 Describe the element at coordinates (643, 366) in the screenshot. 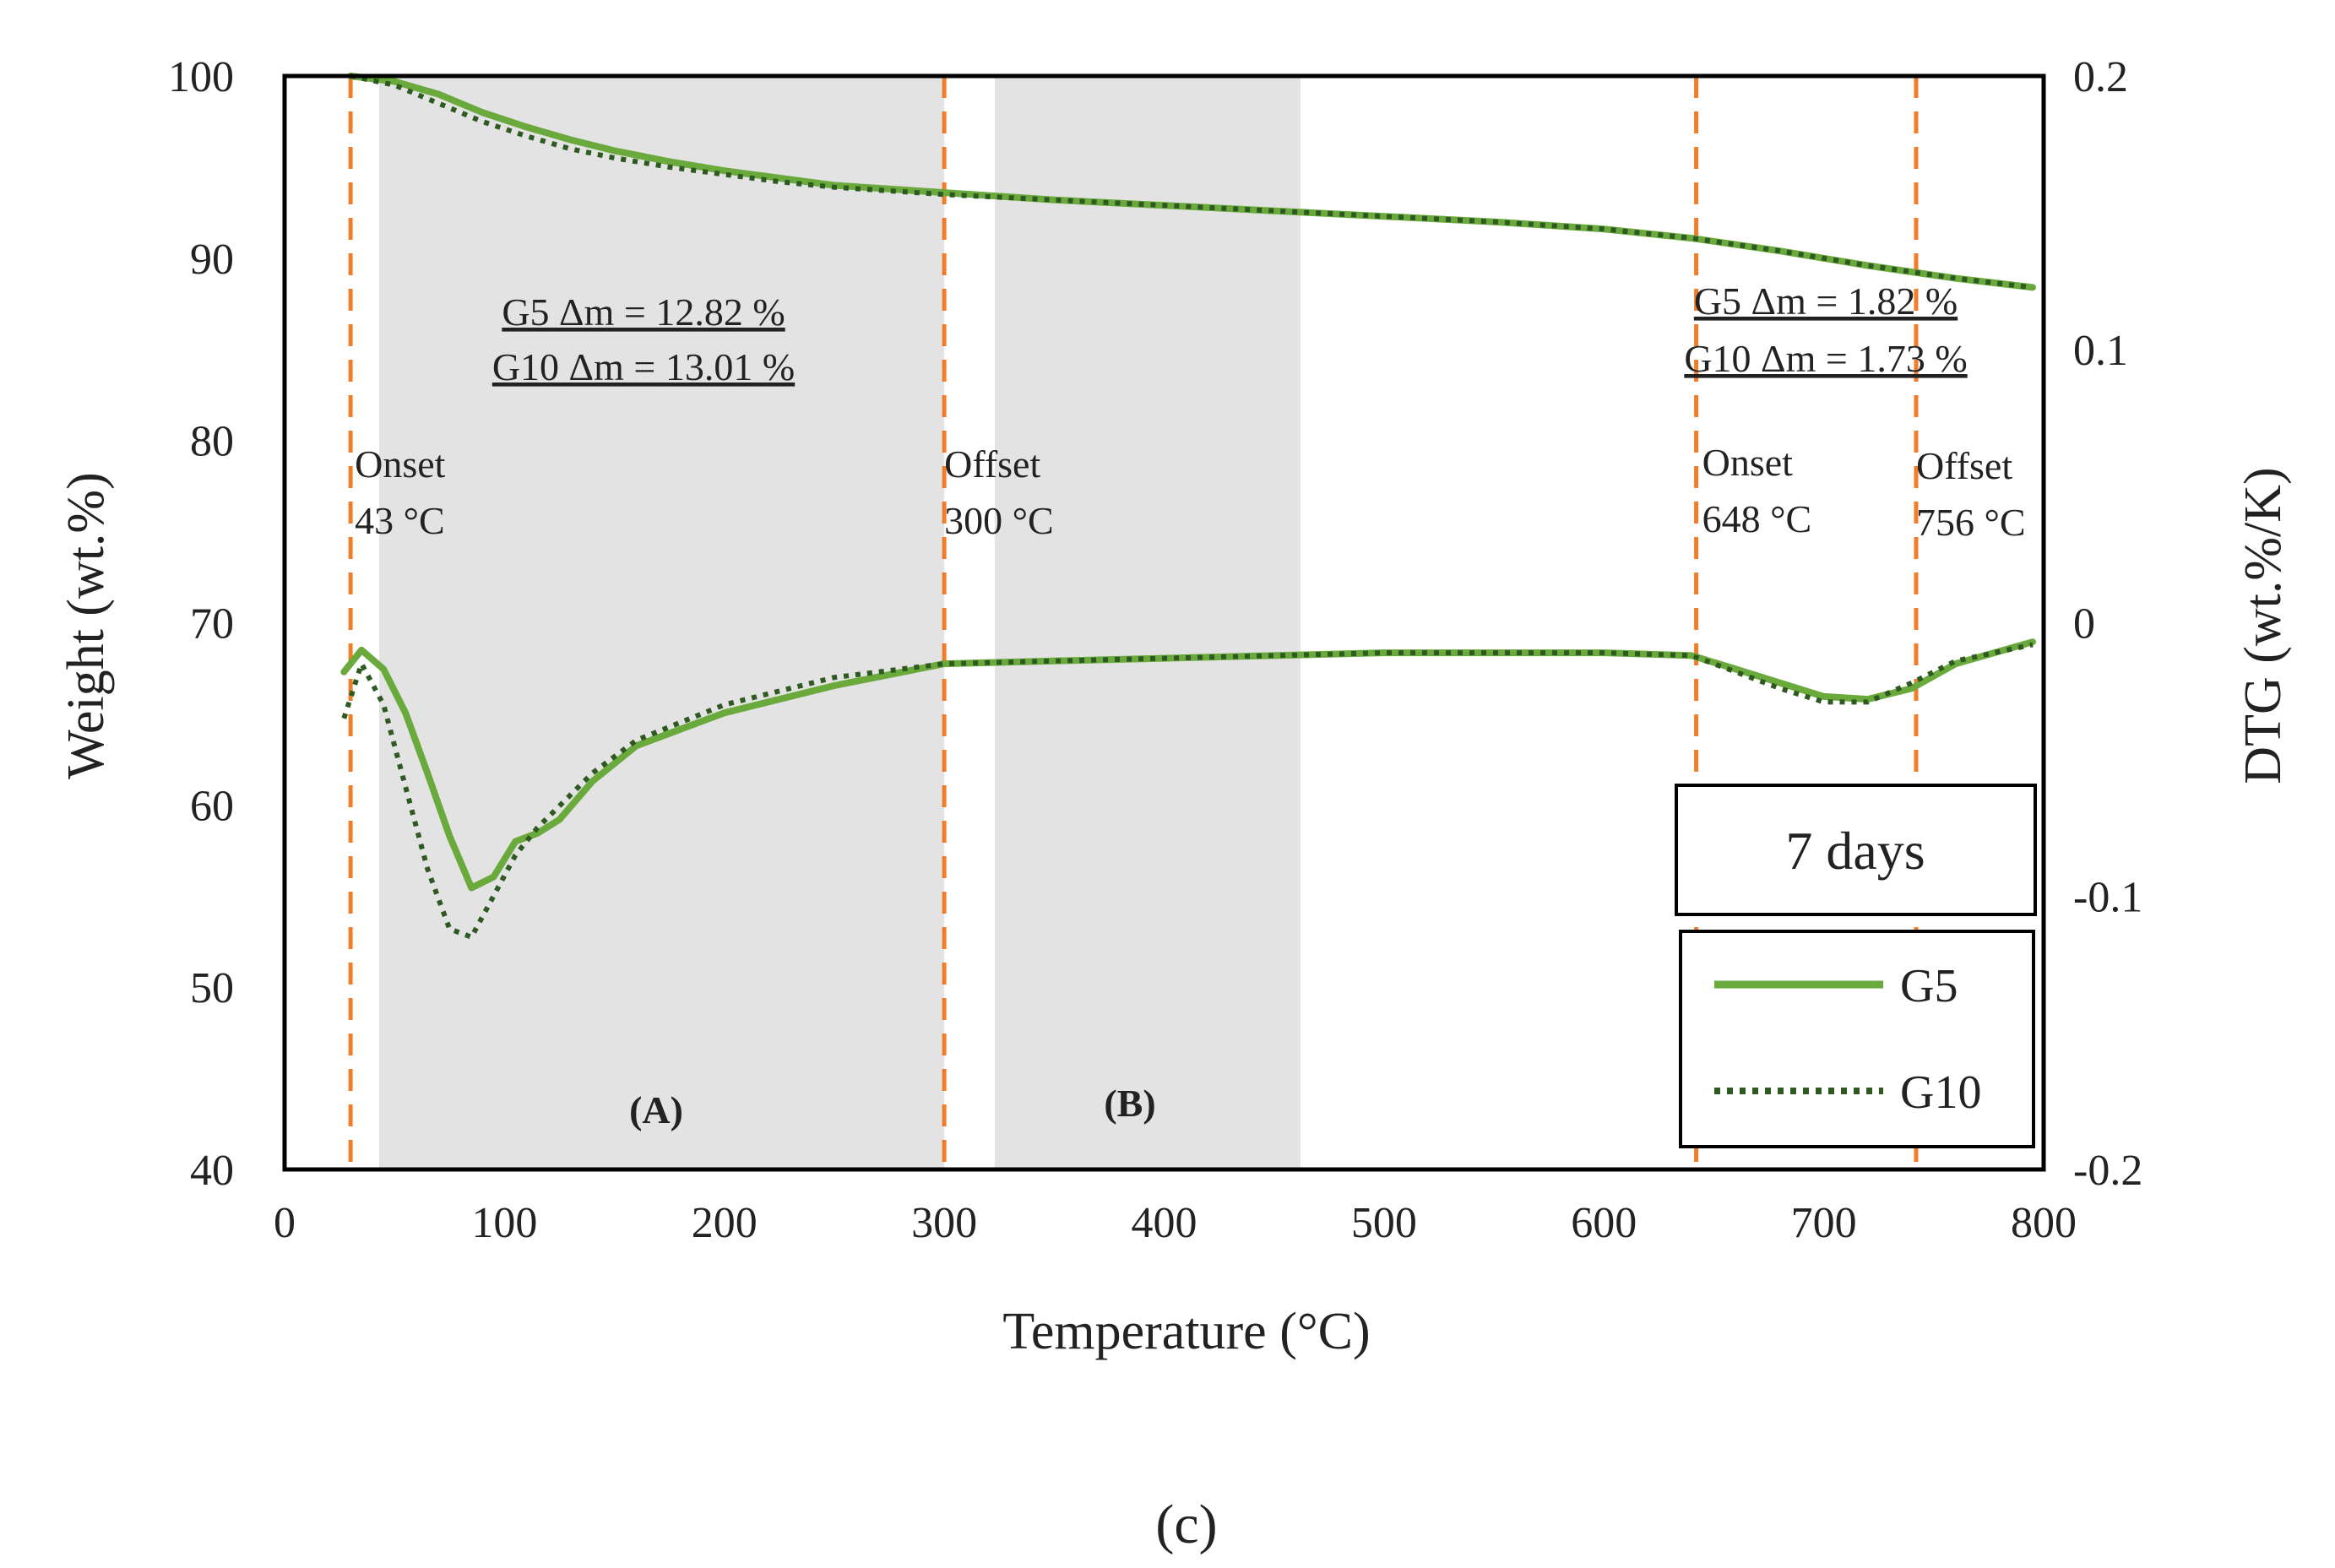

I see `mass-loss-label: G10 Δm = 13.01 %` at that location.